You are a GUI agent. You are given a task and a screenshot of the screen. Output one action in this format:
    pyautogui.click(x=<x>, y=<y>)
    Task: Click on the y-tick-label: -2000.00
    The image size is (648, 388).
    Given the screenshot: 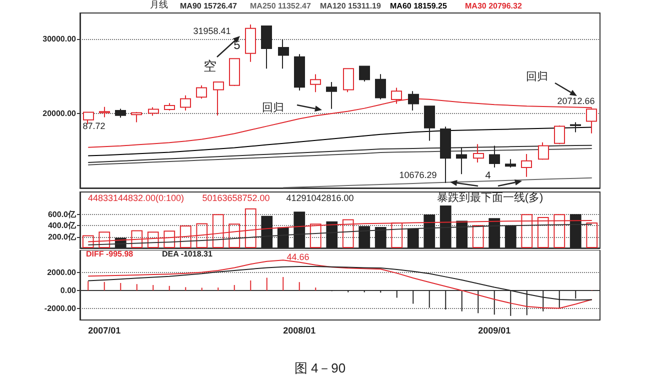 What is the action you would take?
    pyautogui.click(x=60, y=309)
    